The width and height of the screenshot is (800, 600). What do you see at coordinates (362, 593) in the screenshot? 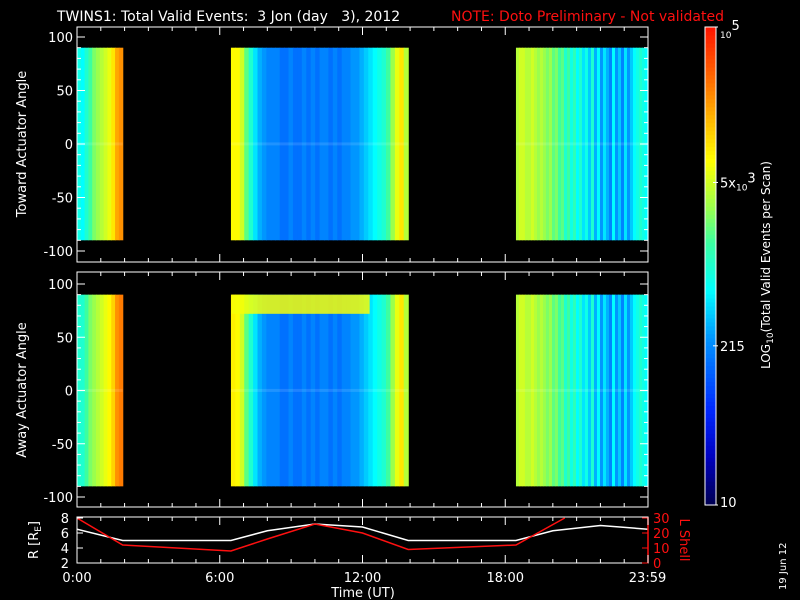
I see `x-axis-label: Time (UT)` at bounding box center [362, 593].